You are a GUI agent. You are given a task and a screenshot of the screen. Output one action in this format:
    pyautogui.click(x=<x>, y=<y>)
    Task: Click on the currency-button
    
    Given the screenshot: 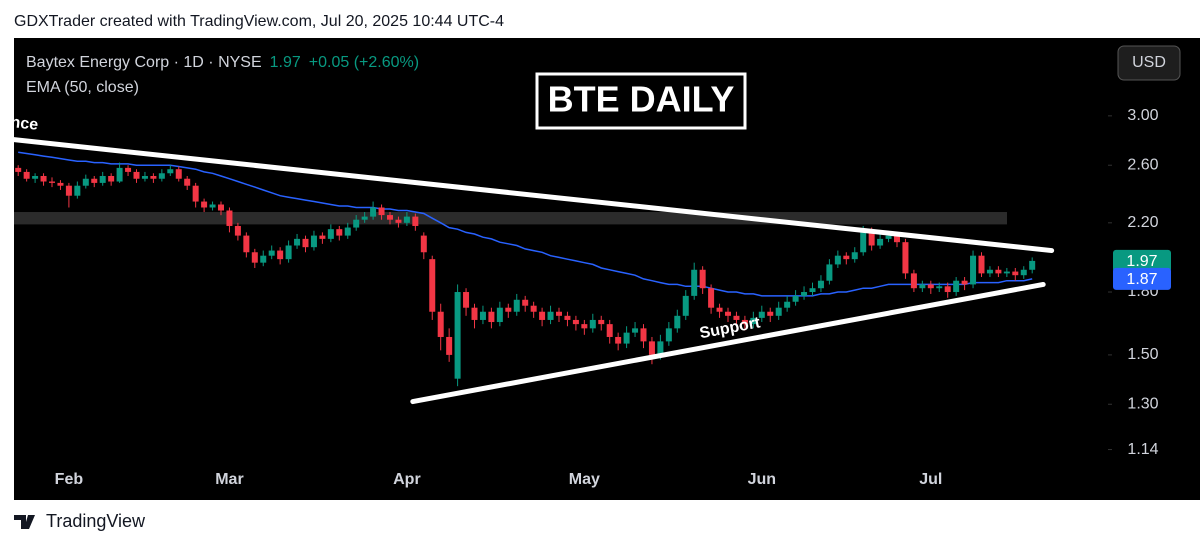 What is the action you would take?
    pyautogui.click(x=1149, y=63)
    